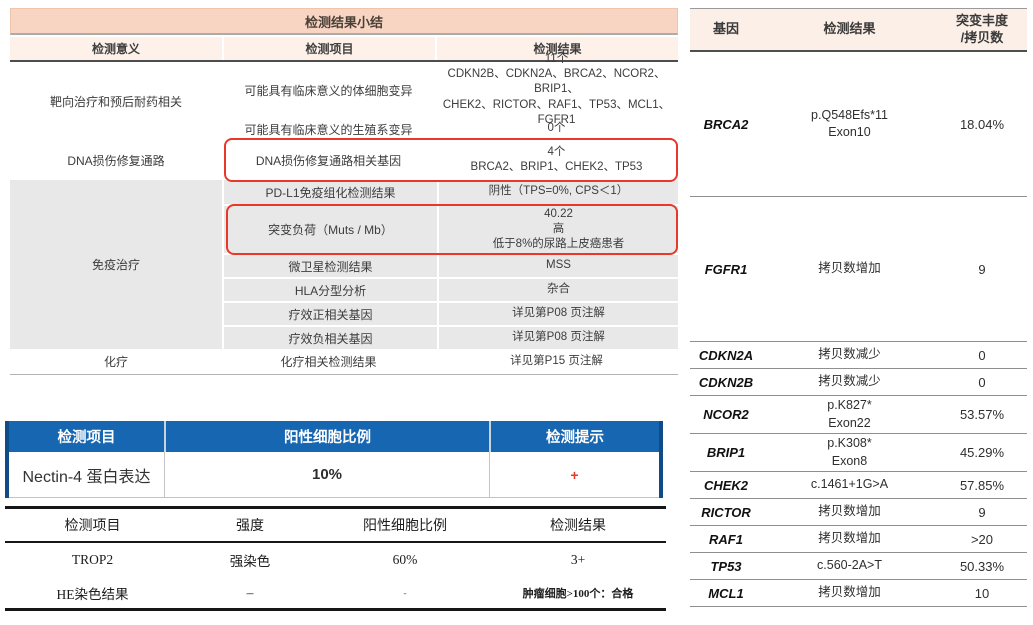 The width and height of the screenshot is (1033, 625). I want to click on gene-row: CDKN2A 拷贝数减少 0, so click(858, 355).